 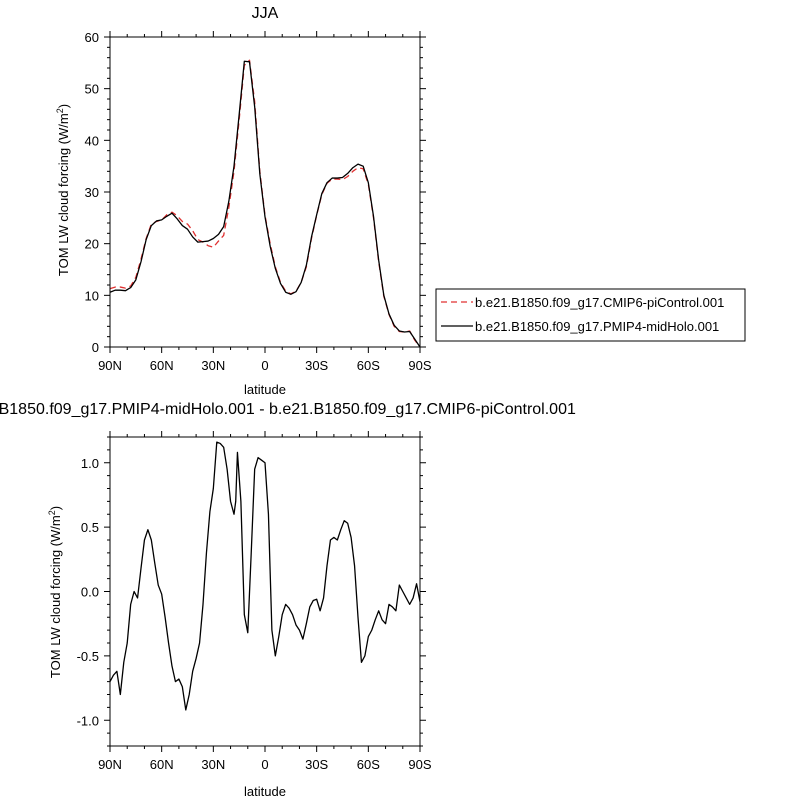 What do you see at coordinates (63, 106) in the screenshot?
I see `panel-top-ylabel-close: )` at bounding box center [63, 106].